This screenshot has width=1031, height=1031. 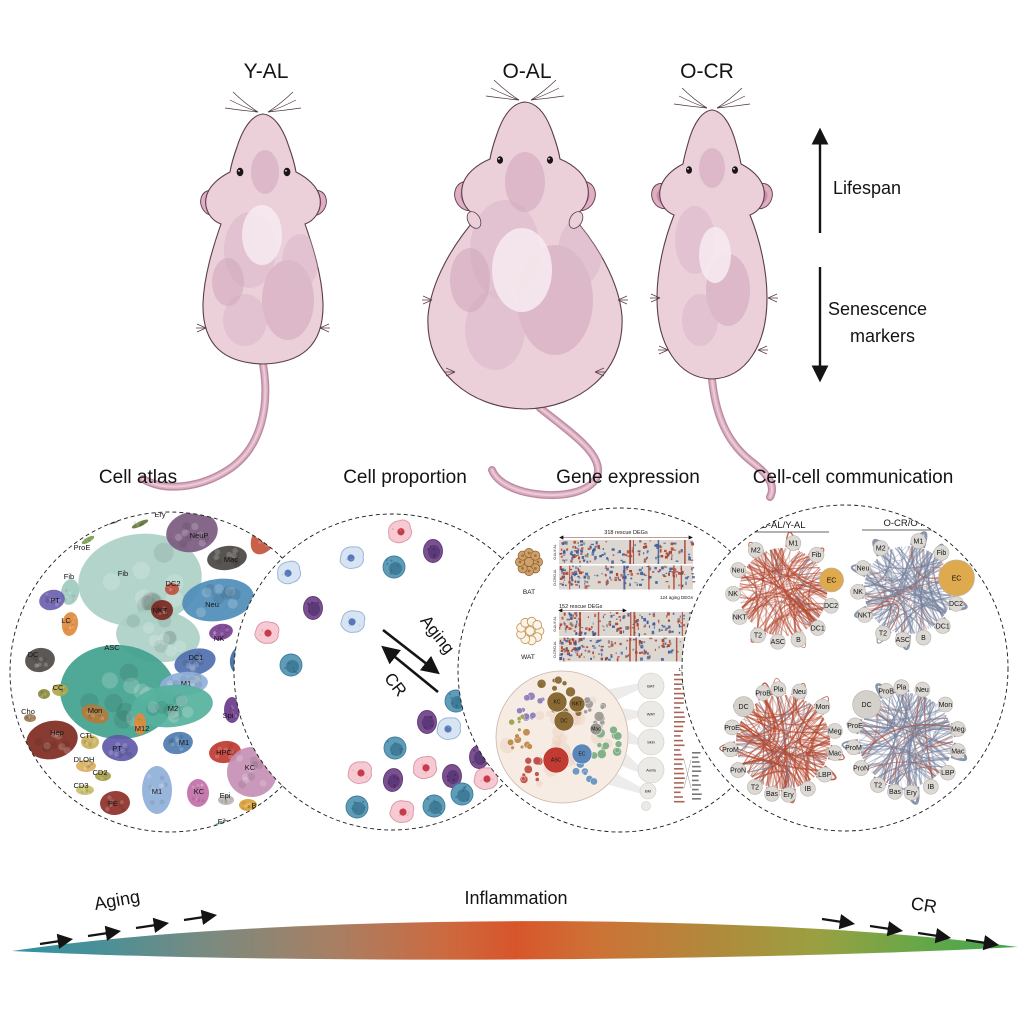 I want to click on svg-text: 152 rescue DEGs, so click(x=581, y=607).